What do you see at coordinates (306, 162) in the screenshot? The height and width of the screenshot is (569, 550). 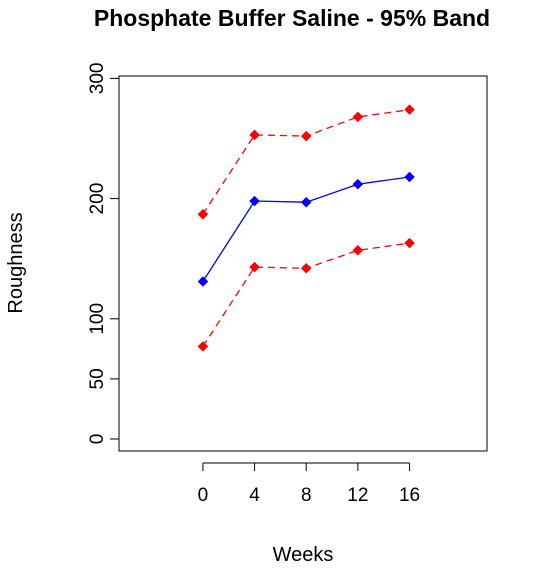 I see `series-upper` at bounding box center [306, 162].